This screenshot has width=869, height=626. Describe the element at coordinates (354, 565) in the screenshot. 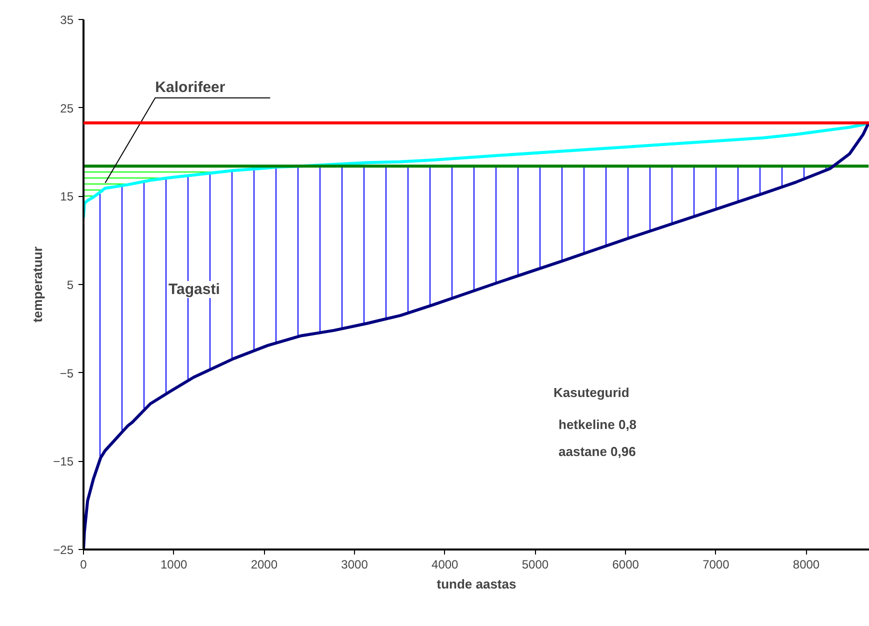

I see `x-tick-label: 3000` at that location.